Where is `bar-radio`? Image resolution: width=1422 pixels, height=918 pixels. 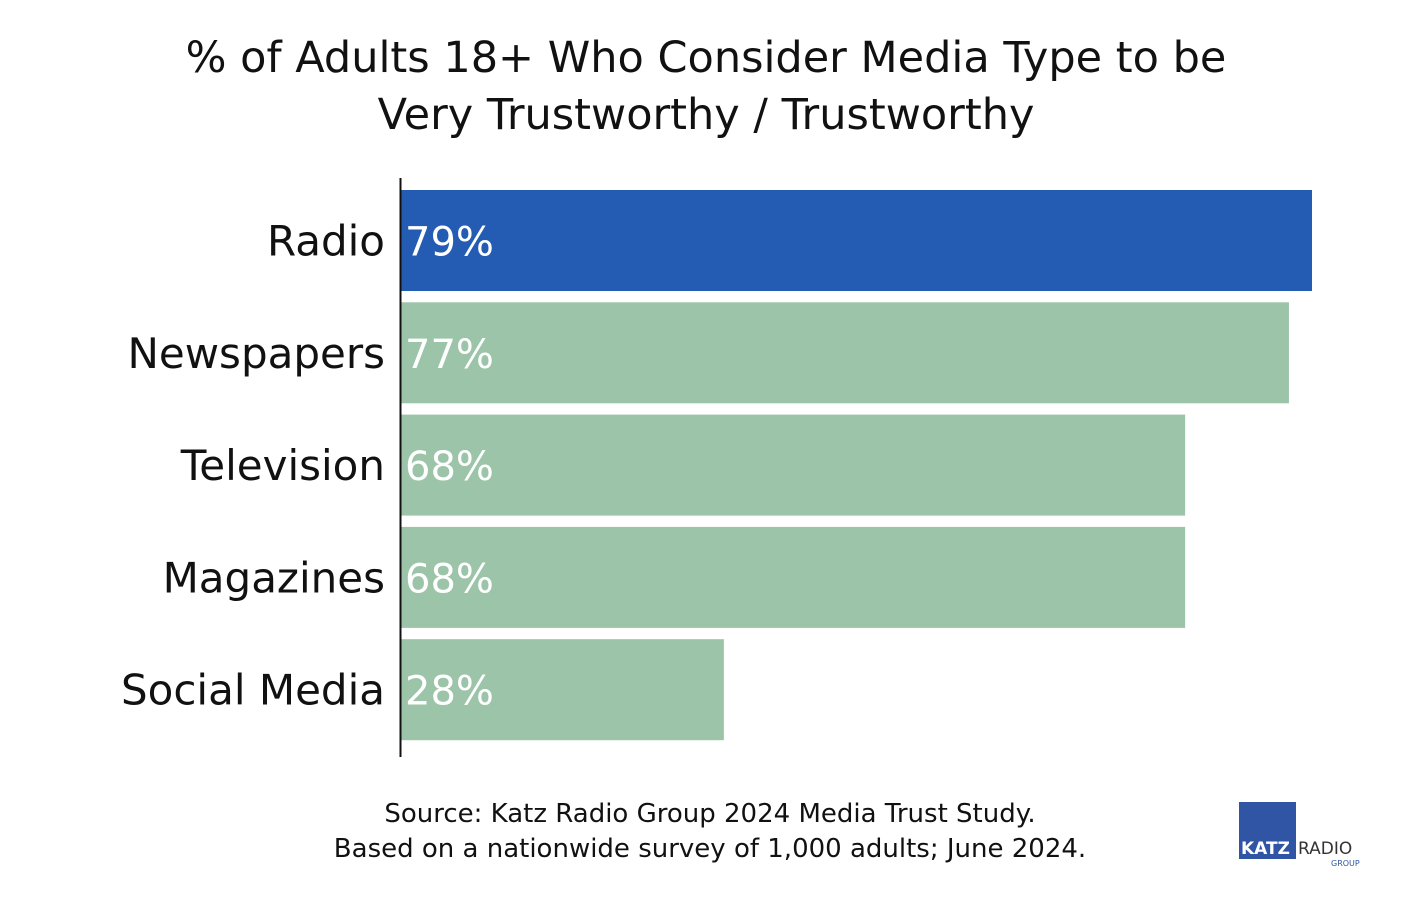 bar-radio is located at coordinates (856, 240).